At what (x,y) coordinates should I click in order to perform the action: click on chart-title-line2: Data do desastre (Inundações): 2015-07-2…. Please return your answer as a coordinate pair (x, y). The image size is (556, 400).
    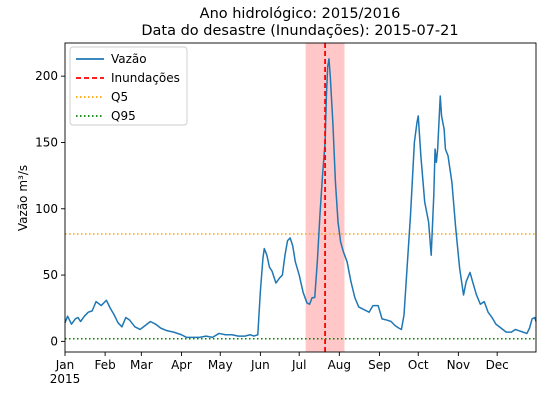
    Looking at the image, I should click on (299, 31).